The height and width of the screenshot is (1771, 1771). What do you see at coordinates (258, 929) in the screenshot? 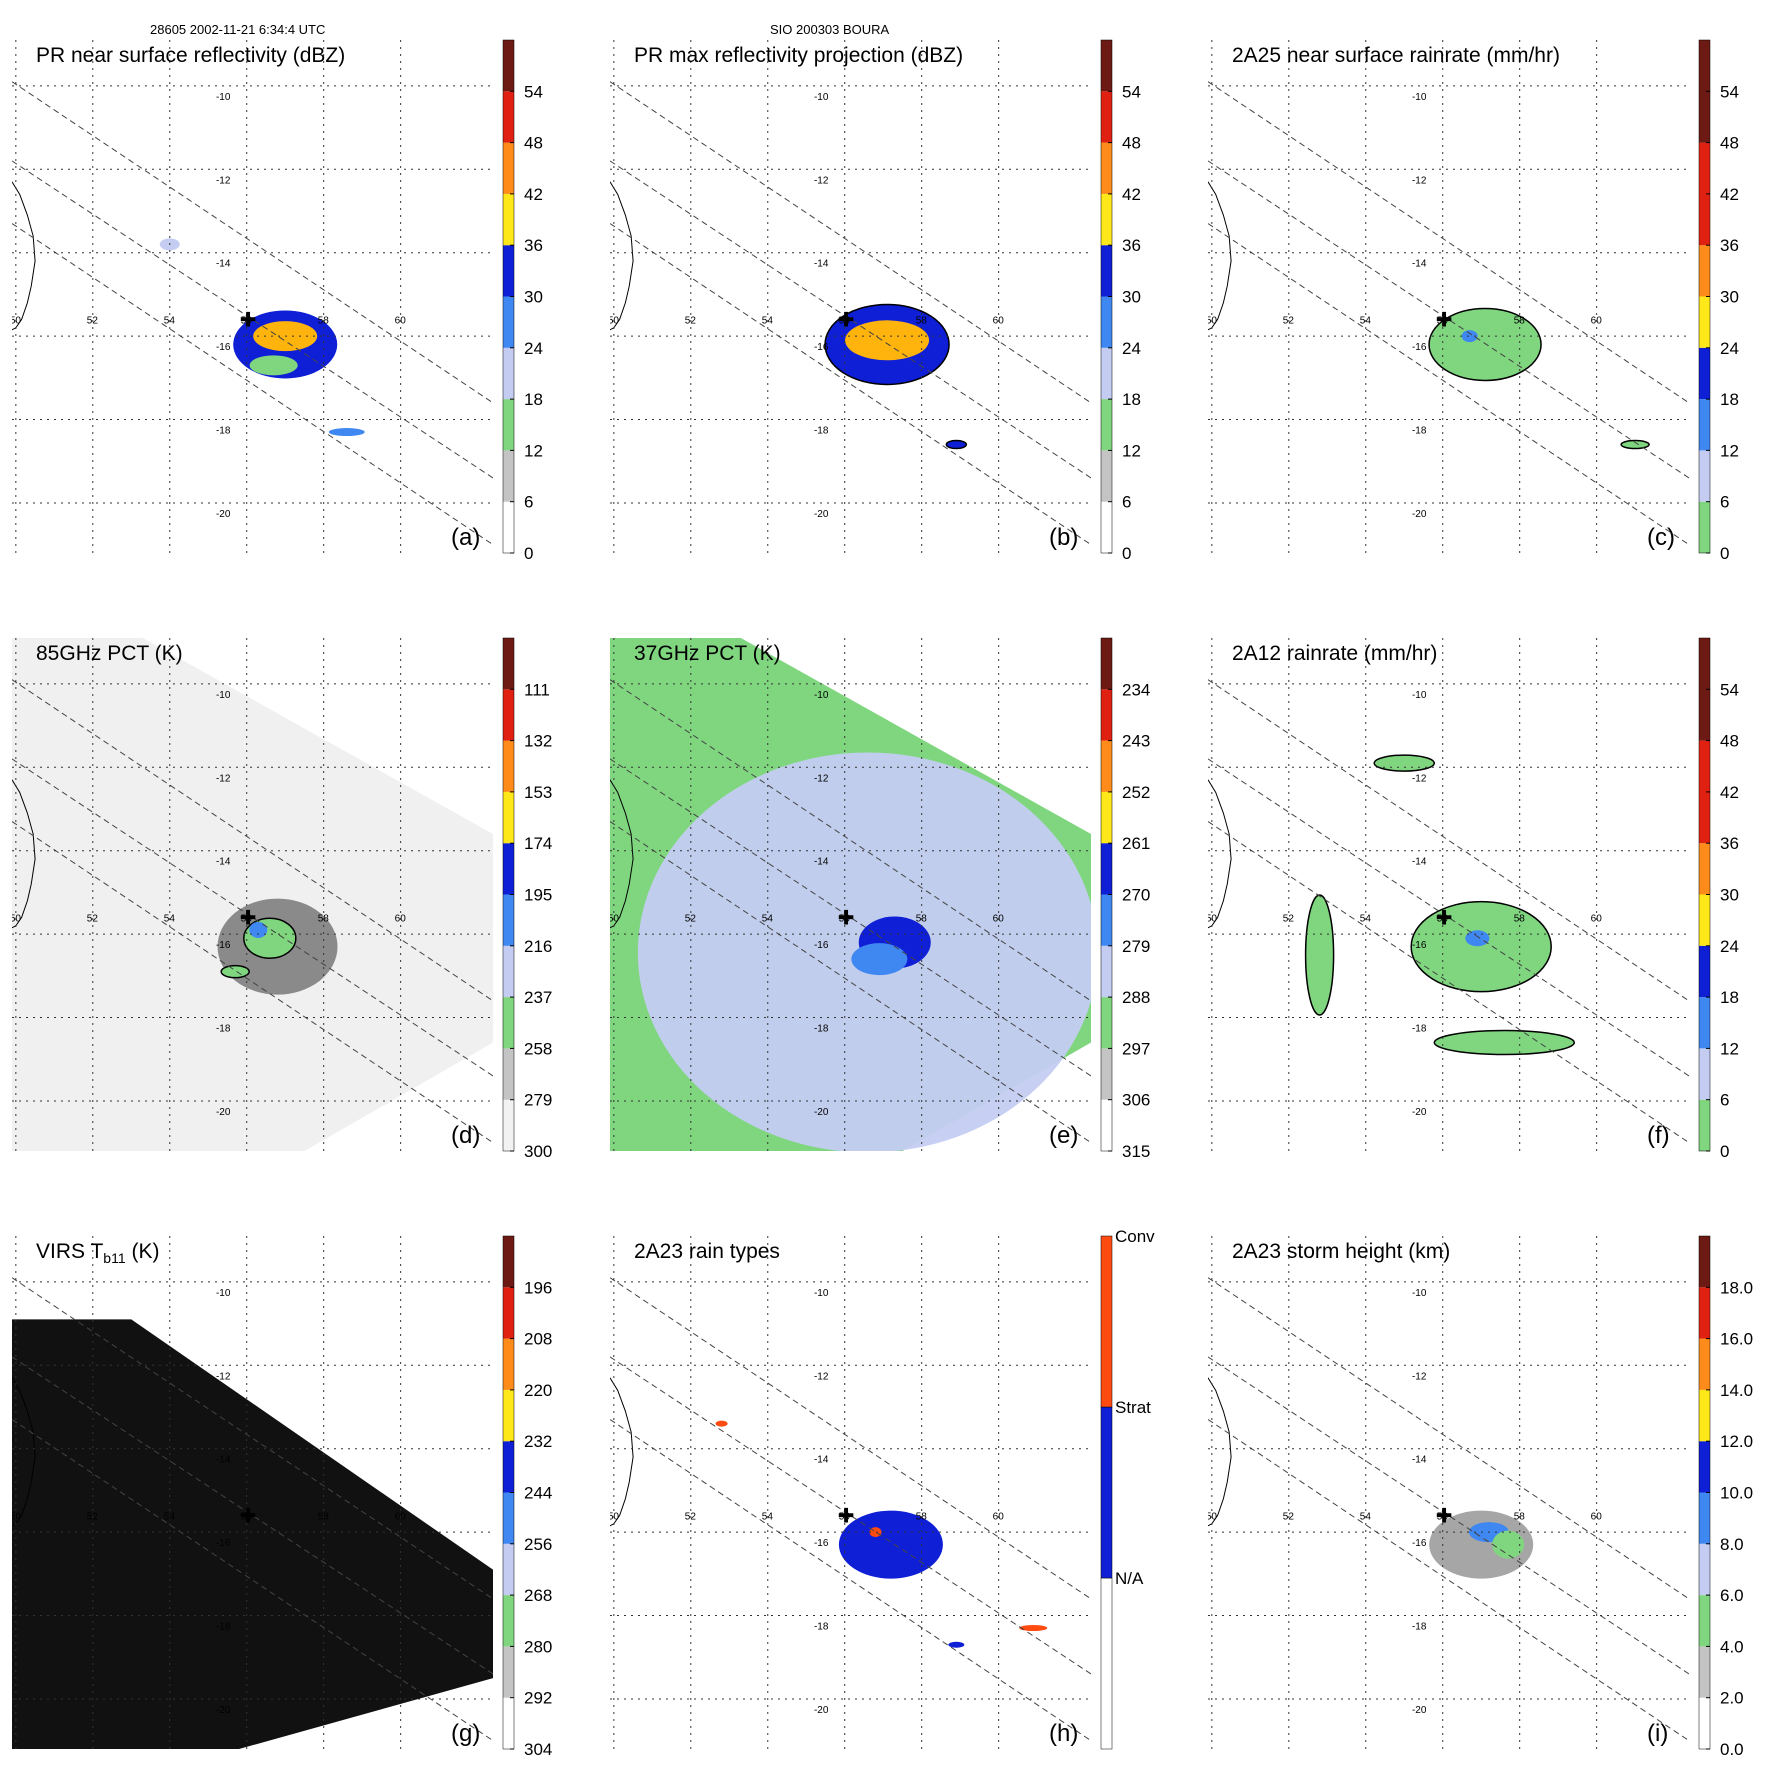
I see `ice-core` at bounding box center [258, 929].